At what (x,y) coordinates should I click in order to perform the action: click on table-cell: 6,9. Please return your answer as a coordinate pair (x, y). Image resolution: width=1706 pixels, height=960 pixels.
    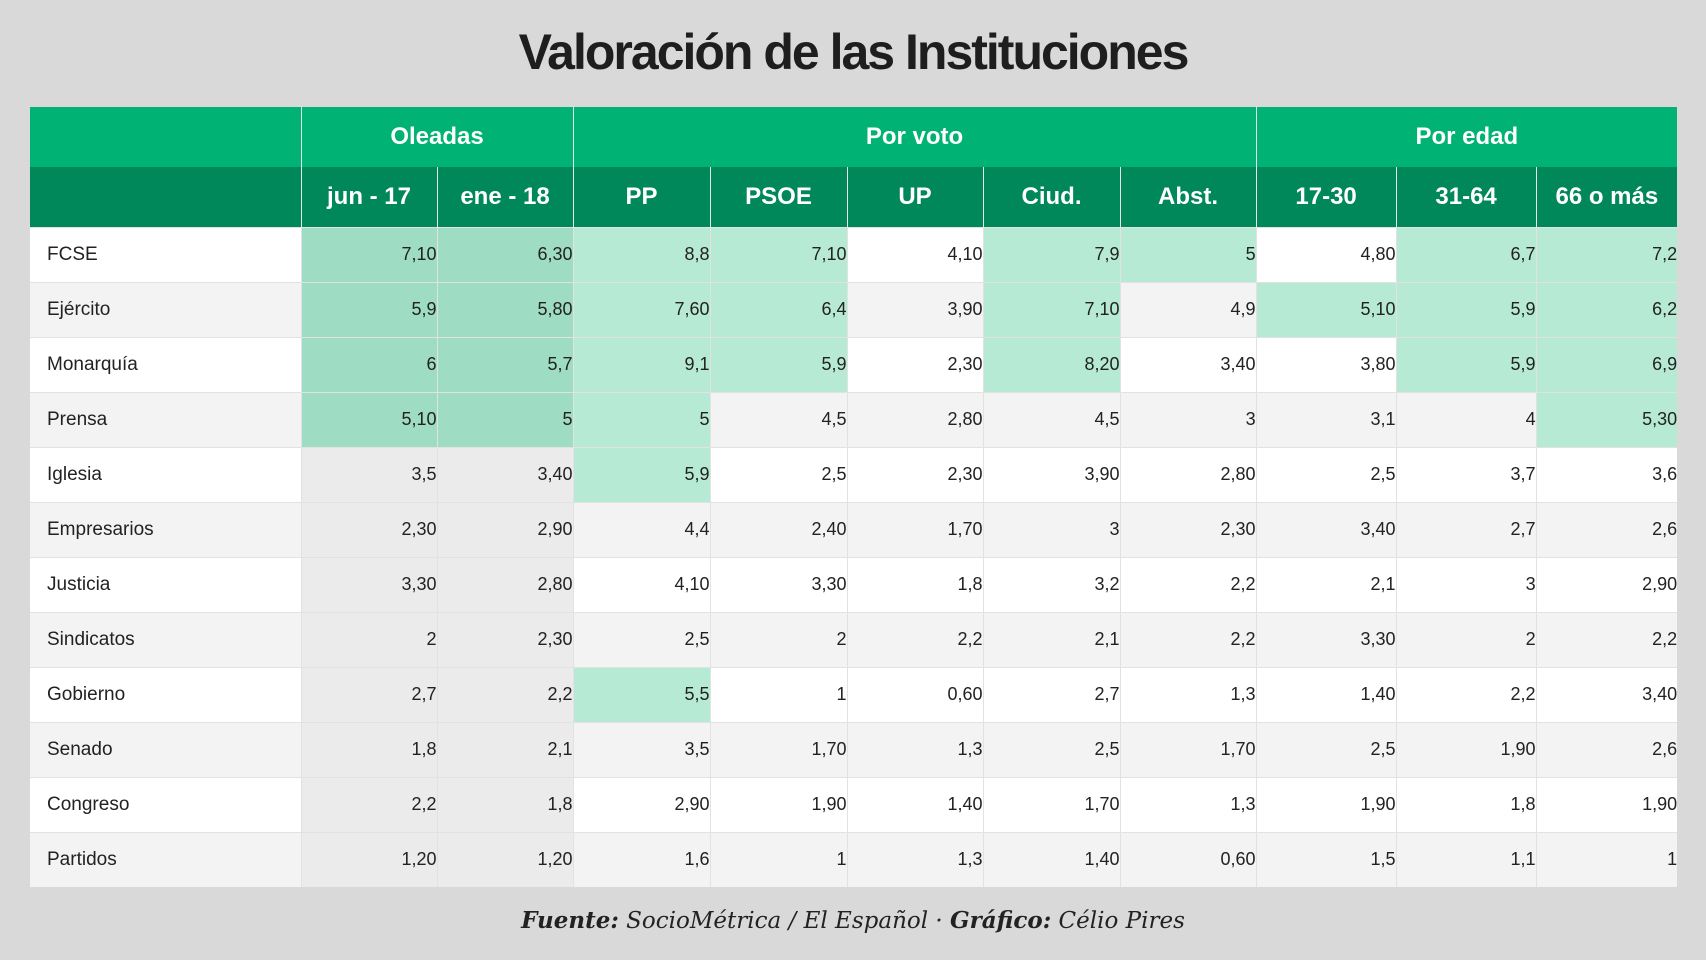
    Looking at the image, I should click on (1606, 364).